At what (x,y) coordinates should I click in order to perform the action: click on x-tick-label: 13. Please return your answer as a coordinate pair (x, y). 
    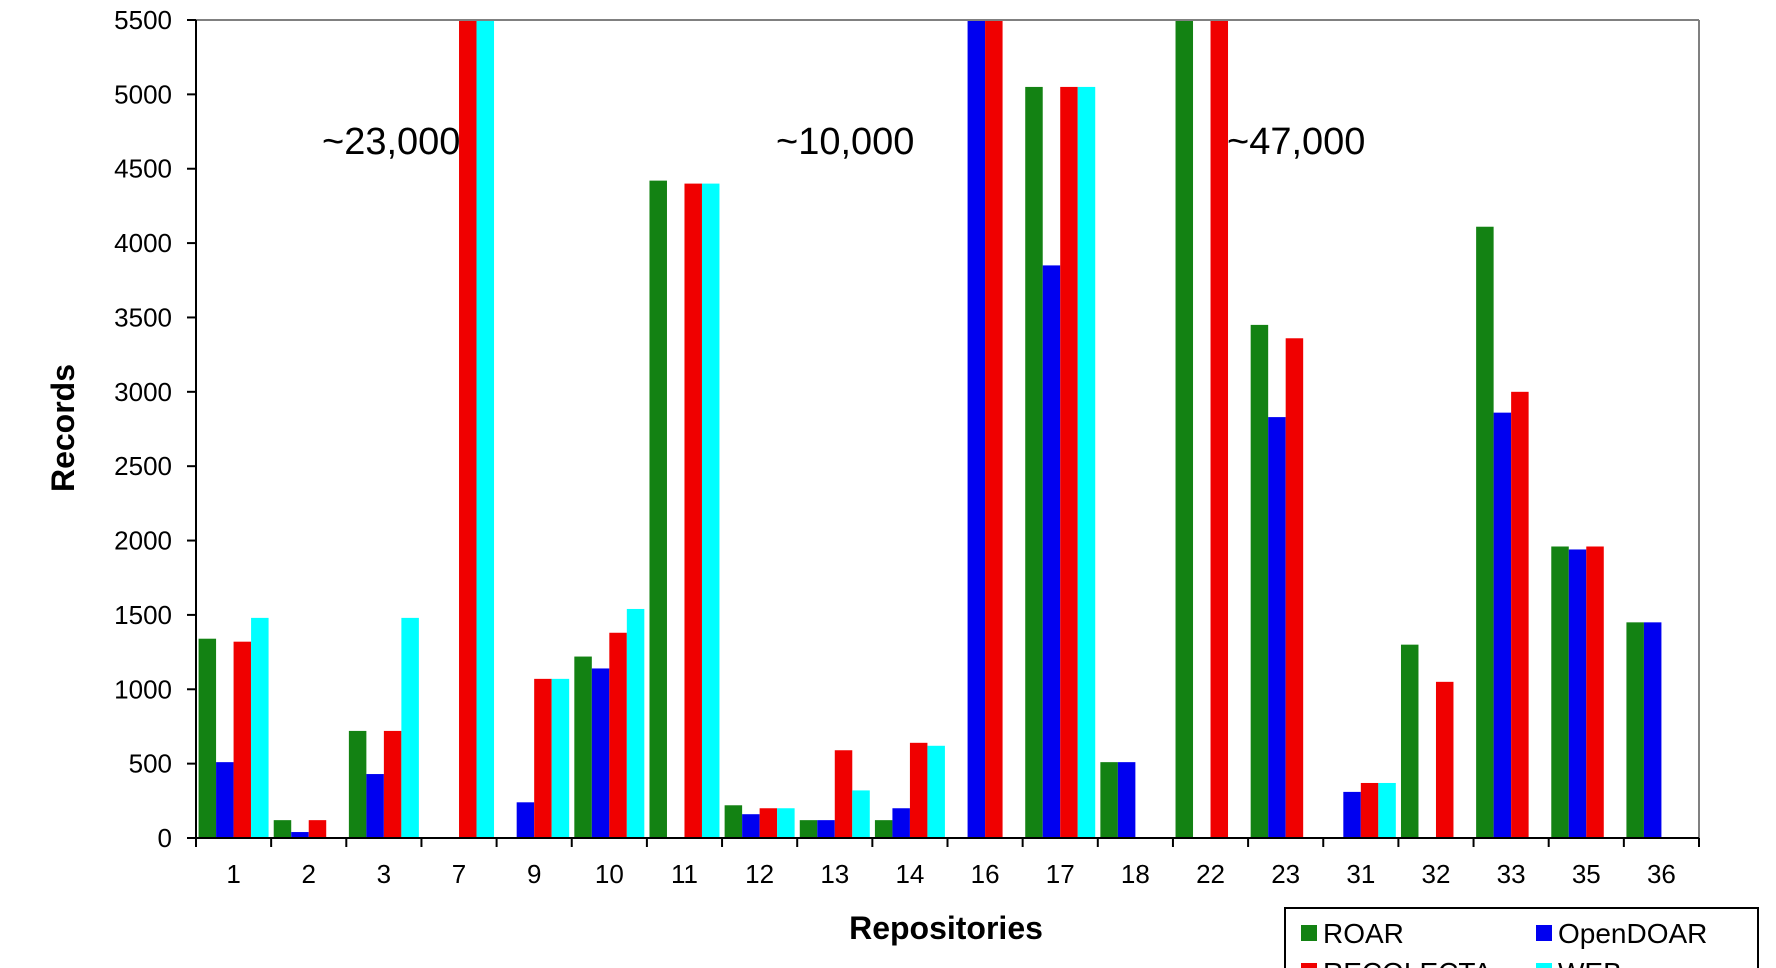
    Looking at the image, I should click on (834, 874).